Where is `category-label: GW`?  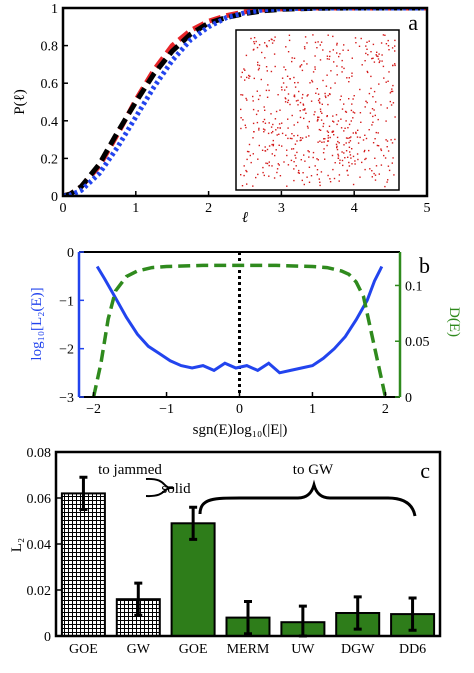 category-label: GW is located at coordinates (139, 649).